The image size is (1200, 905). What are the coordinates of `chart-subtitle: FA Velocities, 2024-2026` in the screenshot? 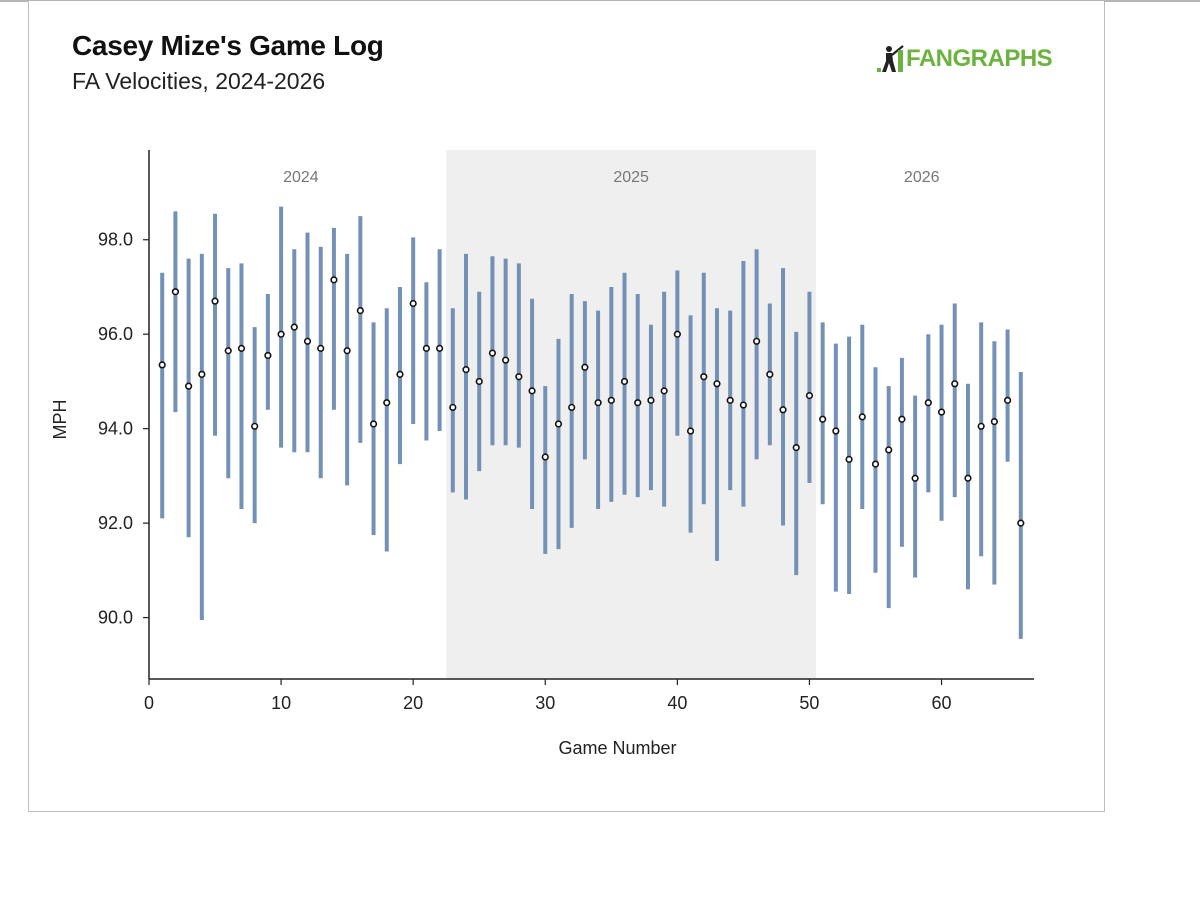 It's located at (199, 81).